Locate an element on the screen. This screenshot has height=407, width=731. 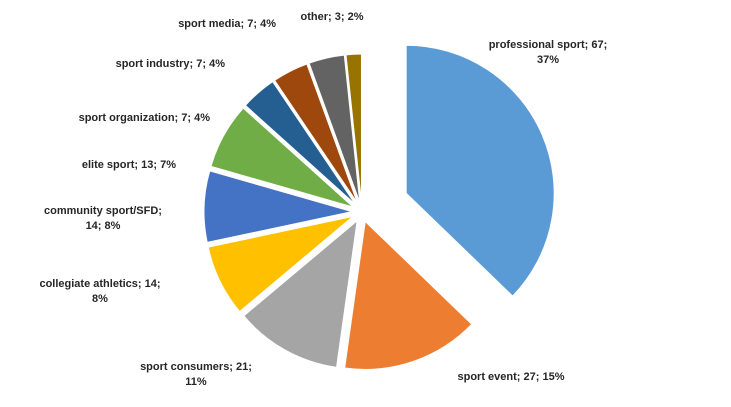
pie-slice-sport-industry is located at coordinates (316, 133).